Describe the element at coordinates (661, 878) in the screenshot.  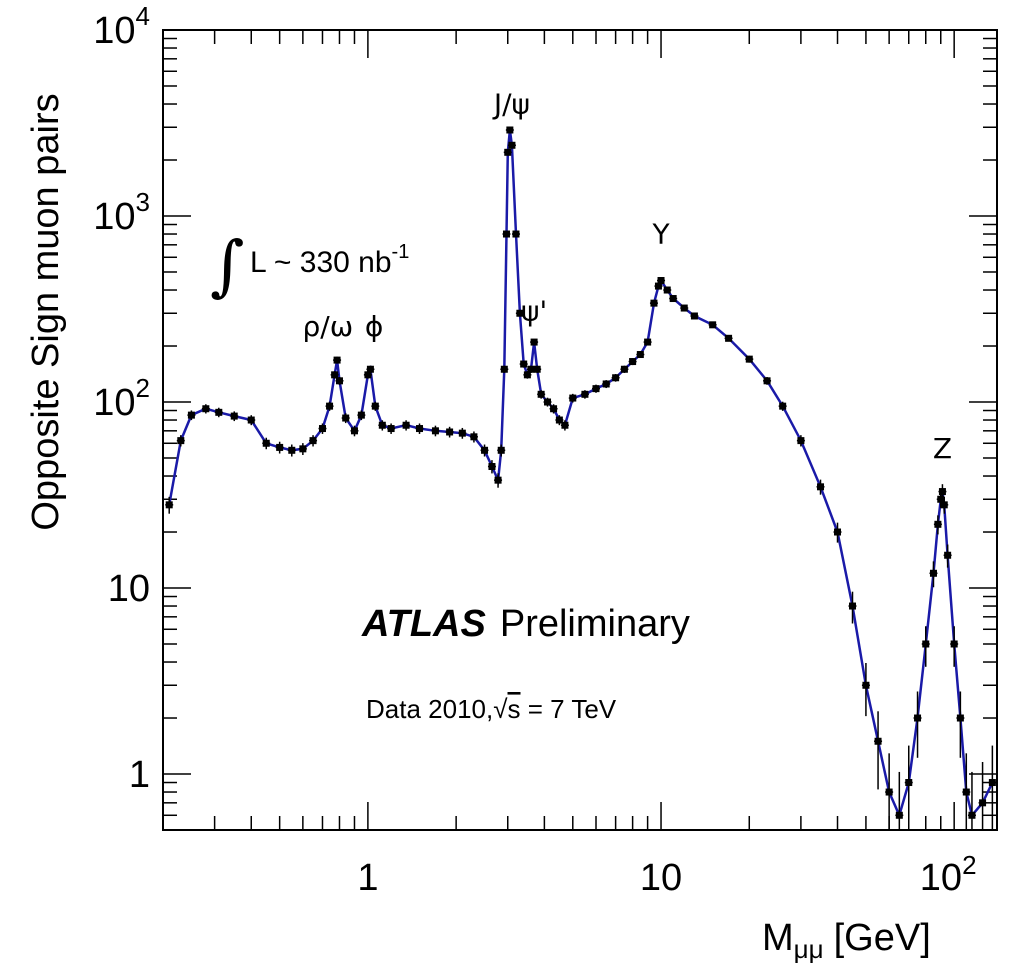
I see `x-tick-label: 10` at that location.